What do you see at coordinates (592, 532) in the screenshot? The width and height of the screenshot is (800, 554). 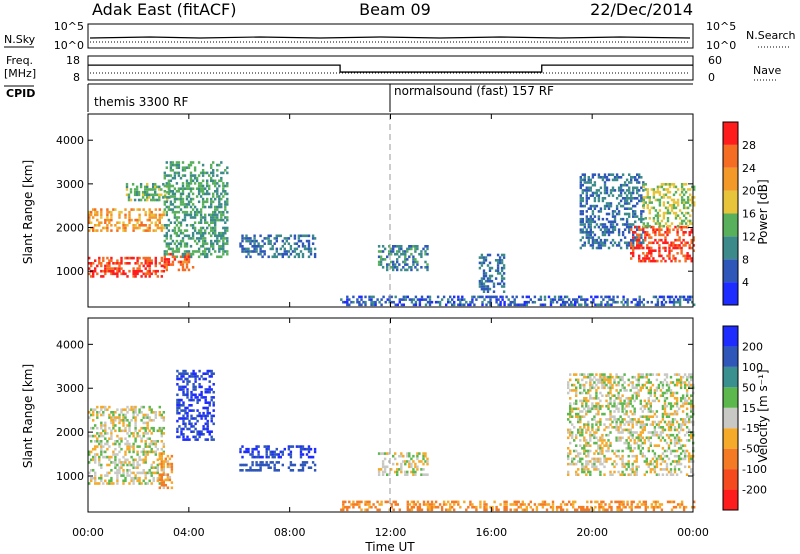 I see `x-tick-label: 20:00` at bounding box center [592, 532].